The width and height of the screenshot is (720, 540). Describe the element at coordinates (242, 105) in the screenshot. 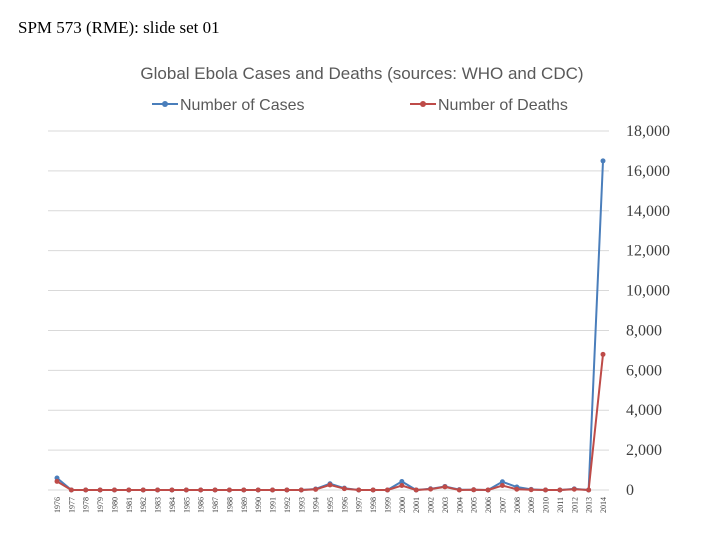

I see `legend-label-cases: Number of Cases` at that location.